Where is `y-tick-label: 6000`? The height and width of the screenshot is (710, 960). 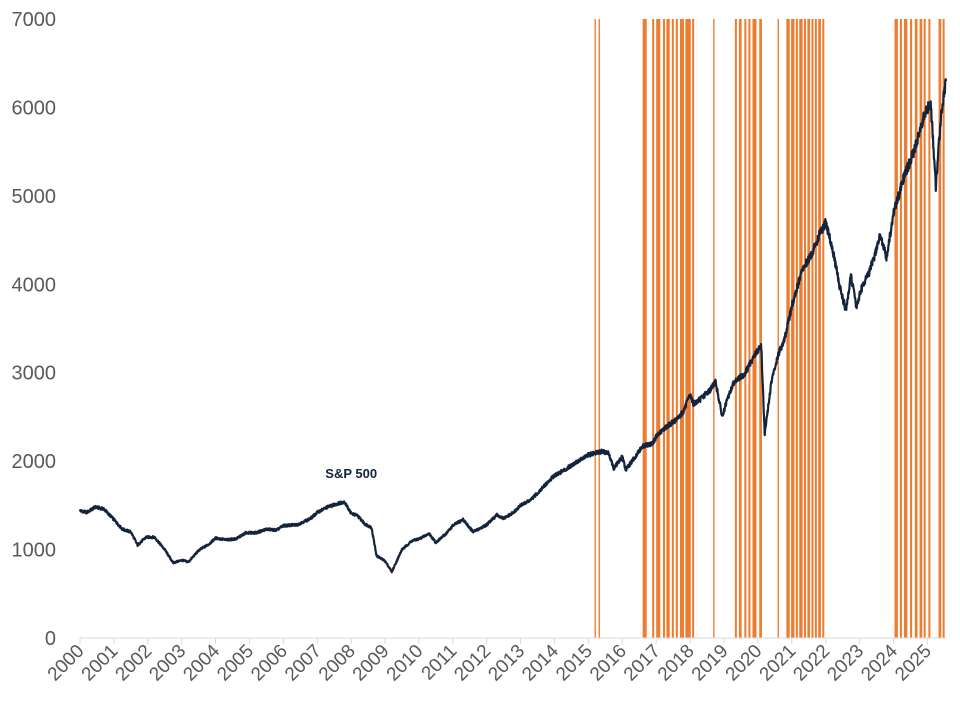 y-tick-label: 6000 is located at coordinates (34, 108).